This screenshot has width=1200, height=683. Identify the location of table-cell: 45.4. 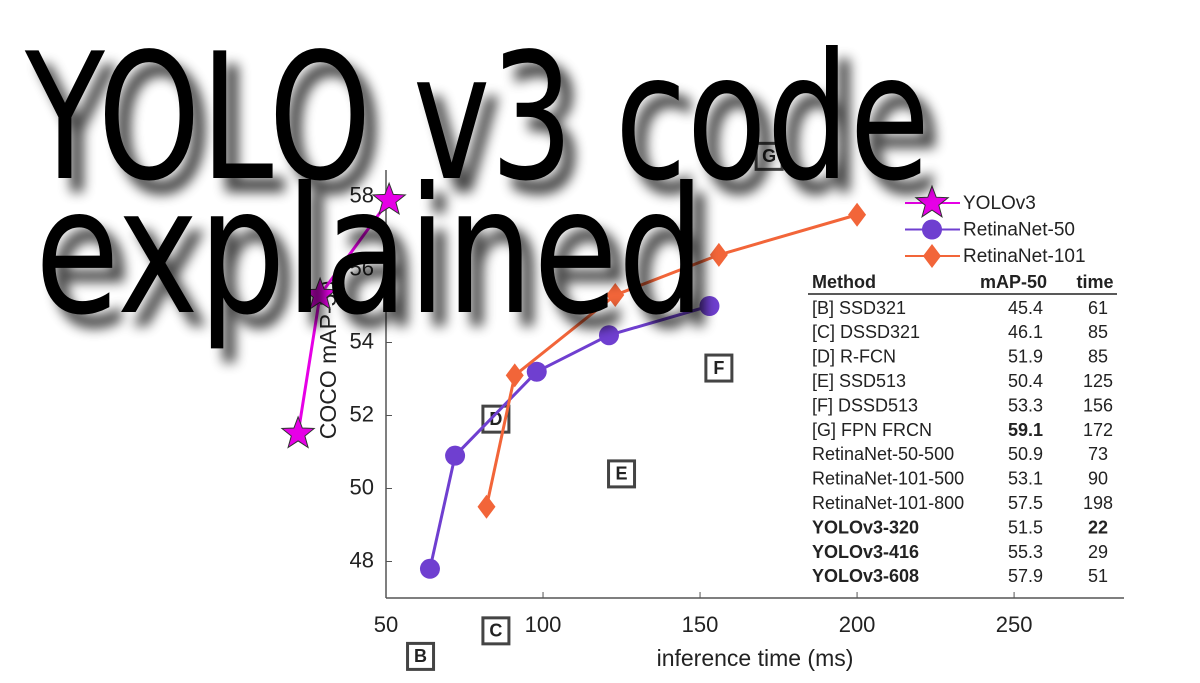
(1025, 308).